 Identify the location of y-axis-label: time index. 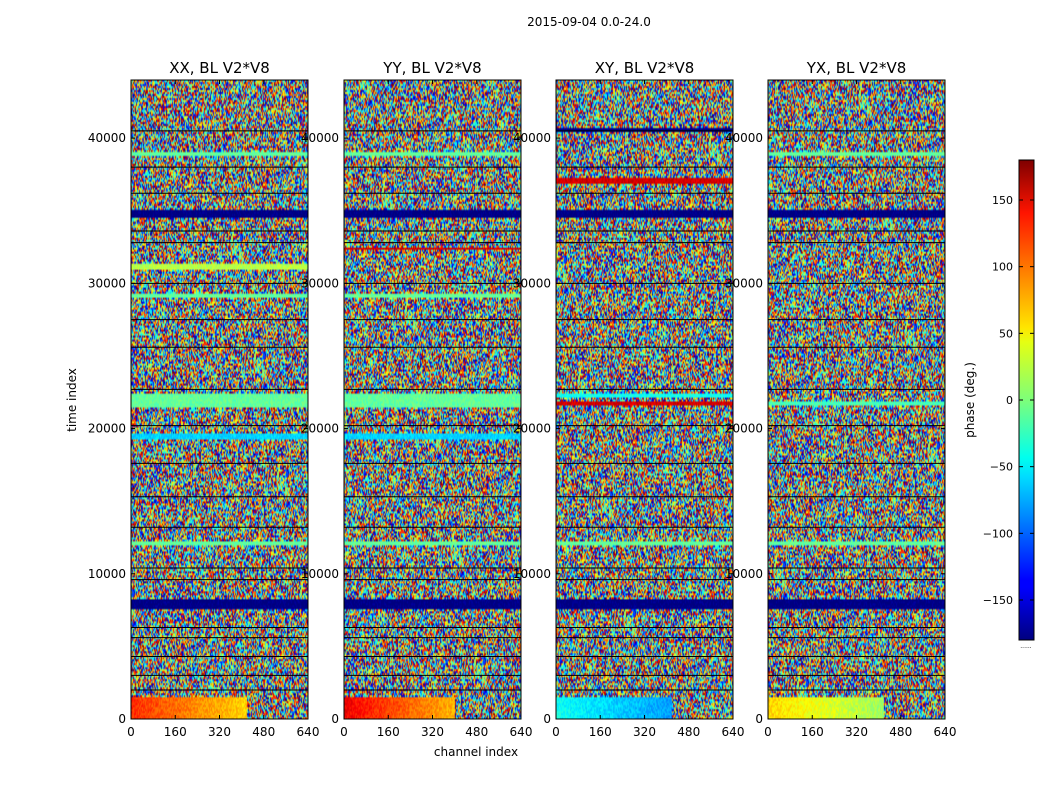
(72, 400).